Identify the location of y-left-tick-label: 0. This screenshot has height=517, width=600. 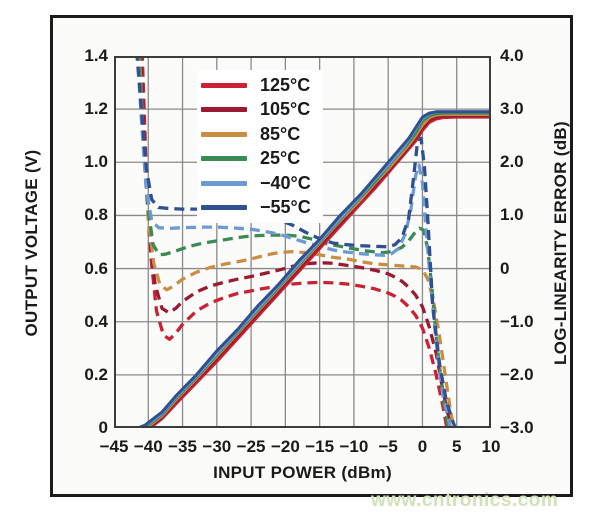
(103, 427).